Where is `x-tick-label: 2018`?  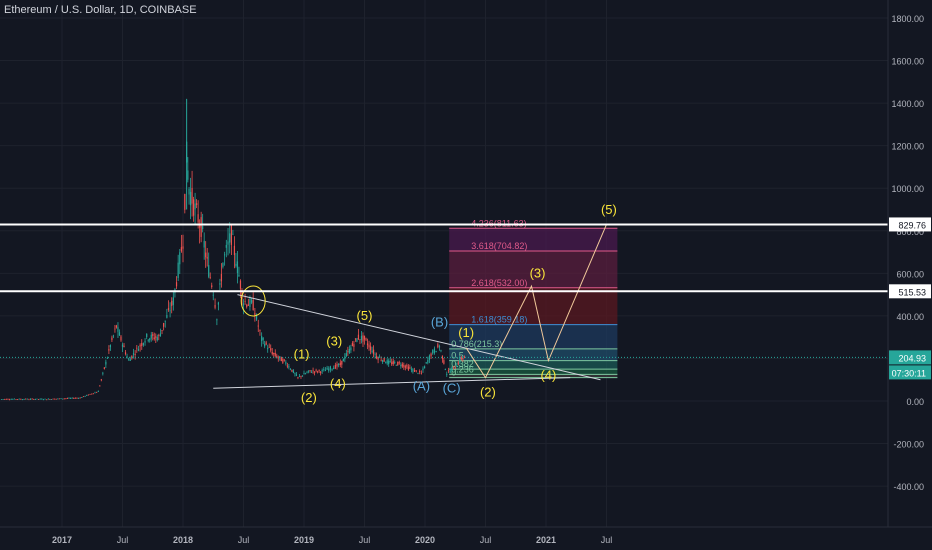
x-tick-label: 2018 is located at coordinates (183, 540).